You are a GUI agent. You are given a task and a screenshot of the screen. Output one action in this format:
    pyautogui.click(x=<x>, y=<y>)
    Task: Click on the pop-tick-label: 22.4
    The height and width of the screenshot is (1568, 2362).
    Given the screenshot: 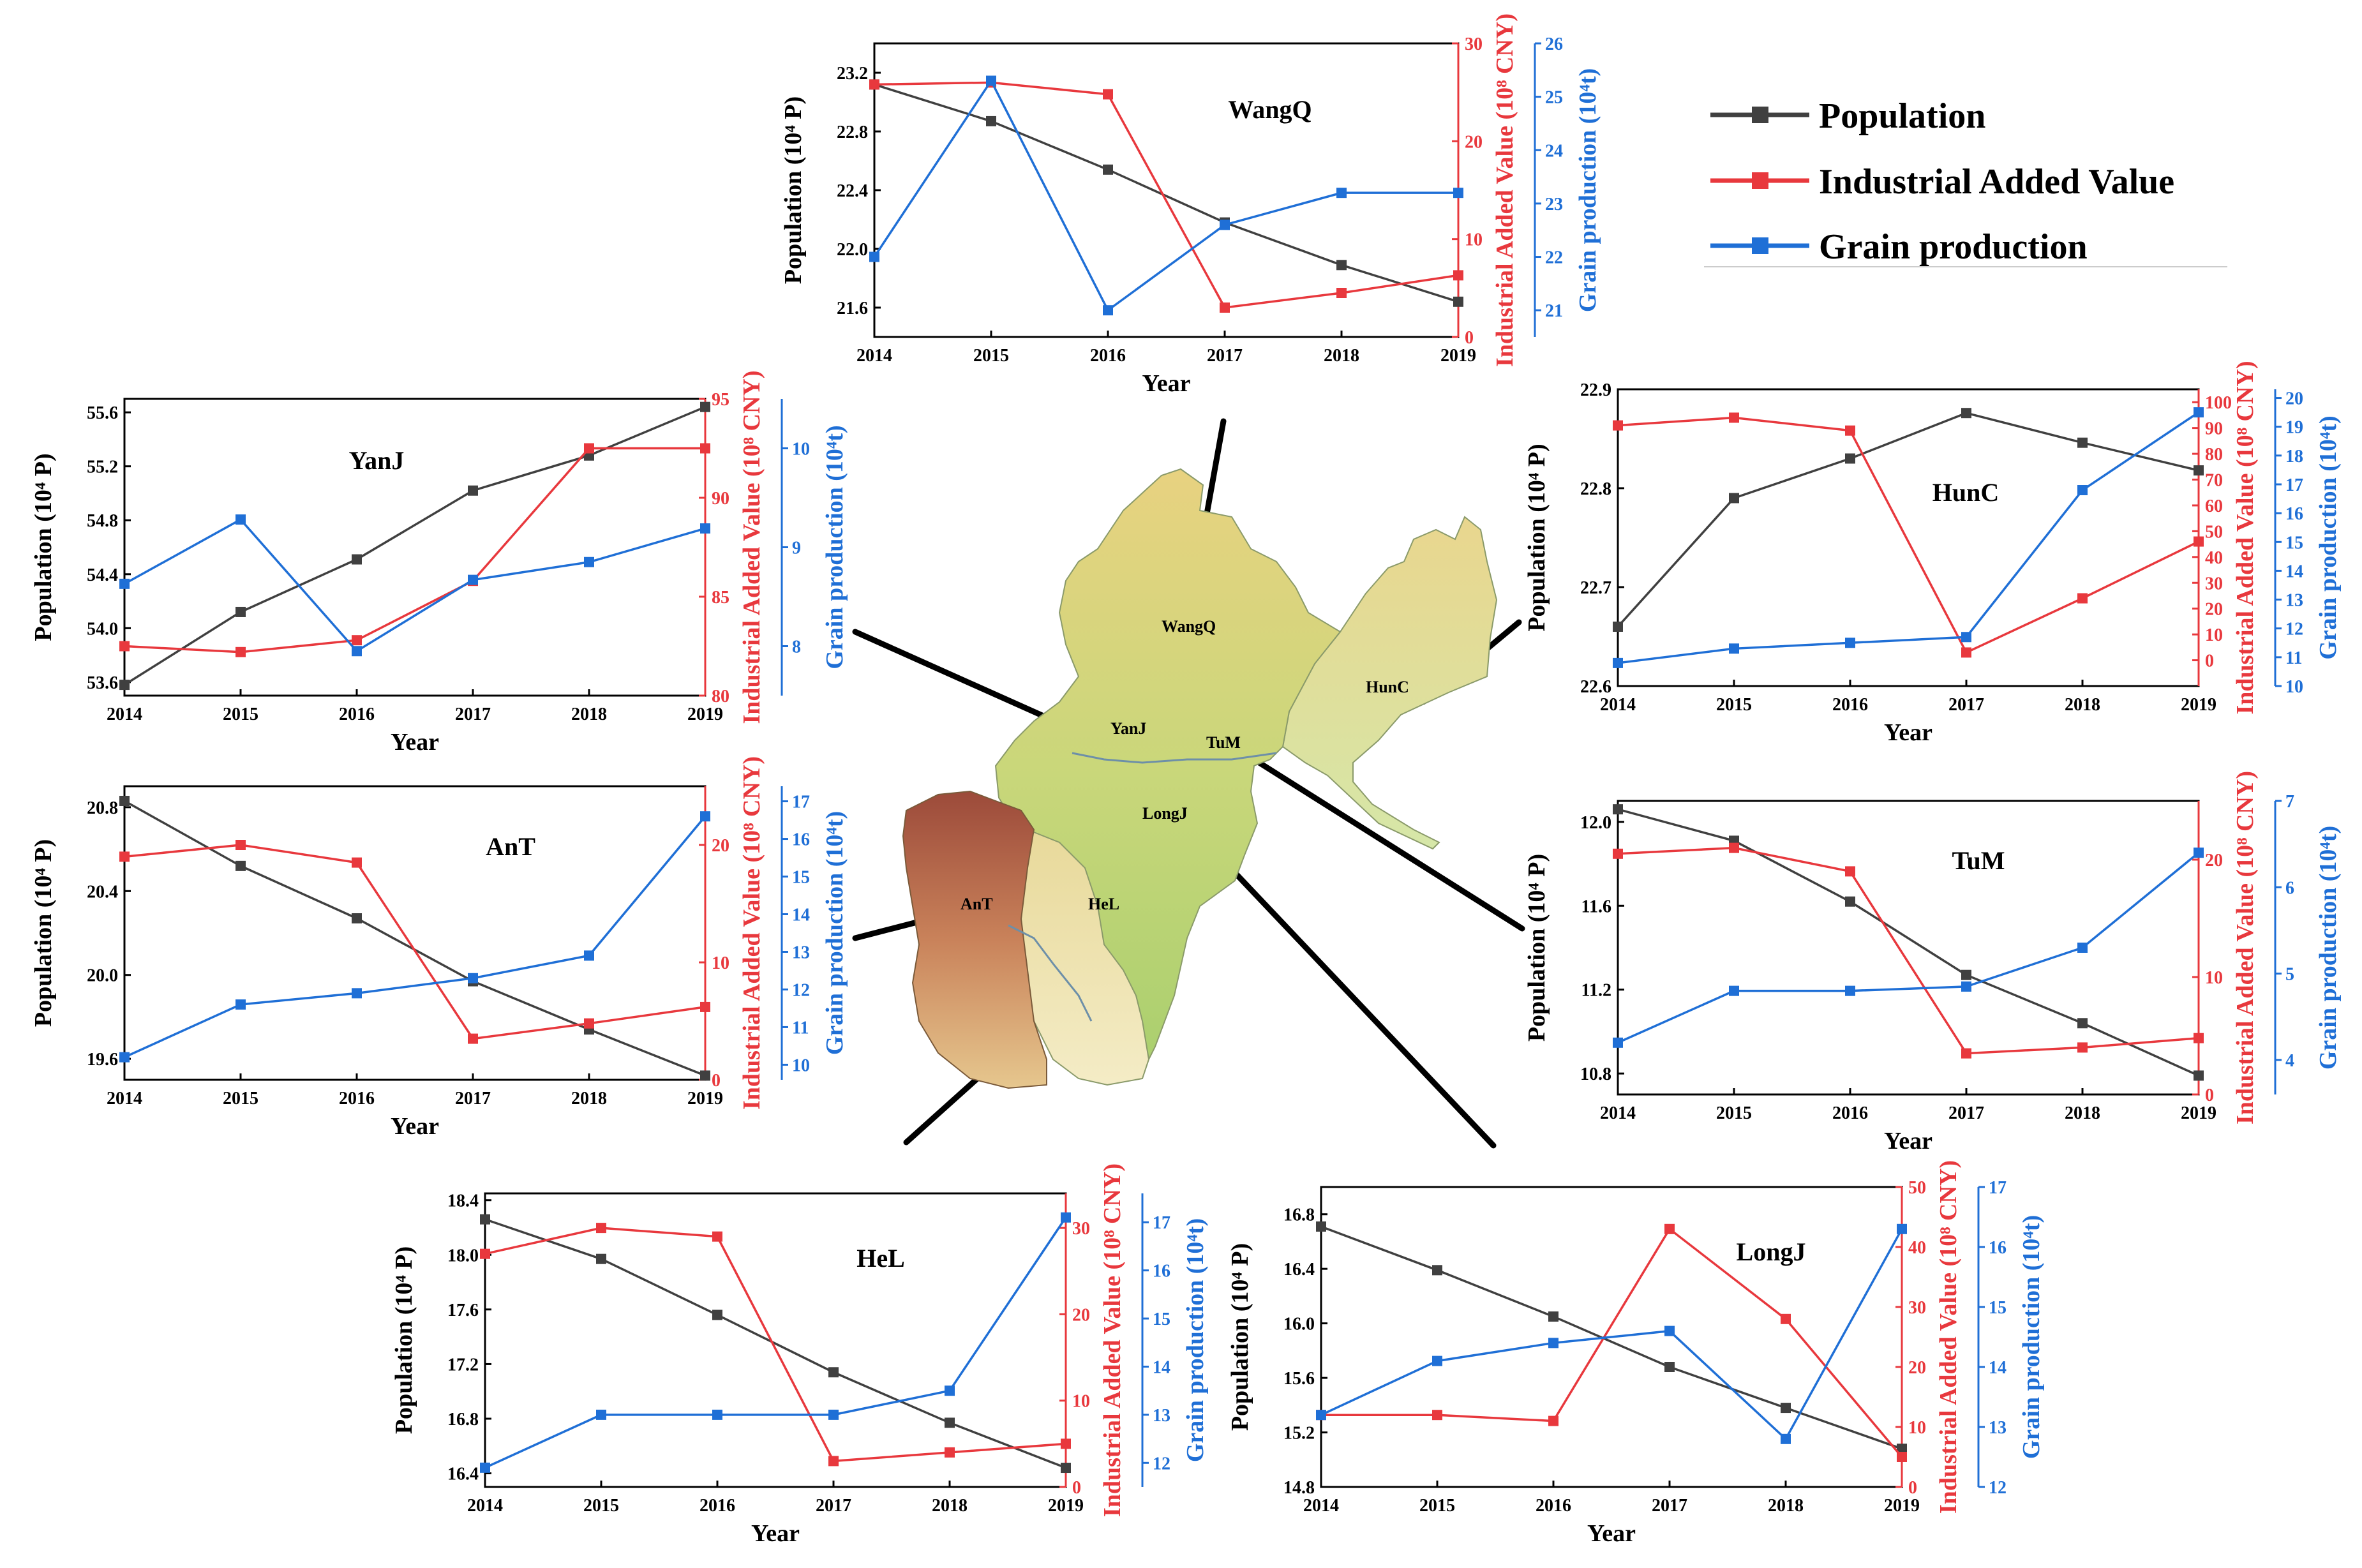 What is the action you would take?
    pyautogui.click(x=852, y=191)
    